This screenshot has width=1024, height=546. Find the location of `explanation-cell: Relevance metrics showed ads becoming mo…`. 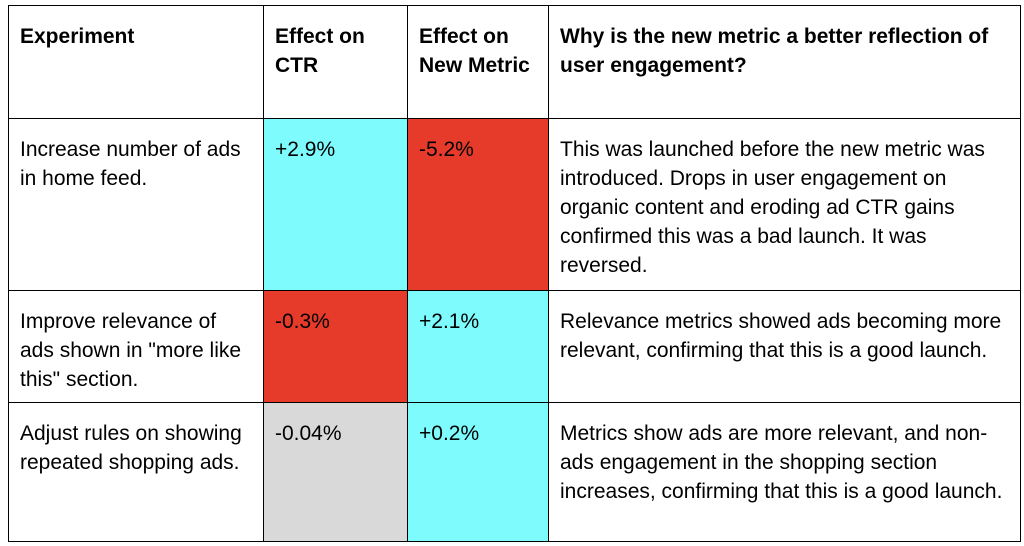

explanation-cell: Relevance metrics showed ads becoming mo… is located at coordinates (784, 346).